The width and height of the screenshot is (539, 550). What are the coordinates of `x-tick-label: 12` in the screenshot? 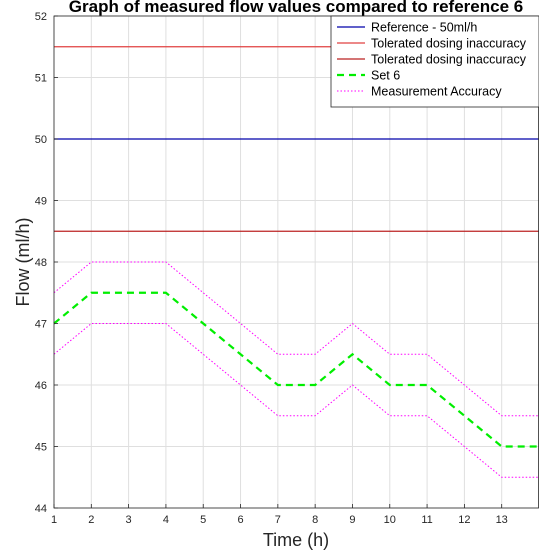 It's located at (464, 520).